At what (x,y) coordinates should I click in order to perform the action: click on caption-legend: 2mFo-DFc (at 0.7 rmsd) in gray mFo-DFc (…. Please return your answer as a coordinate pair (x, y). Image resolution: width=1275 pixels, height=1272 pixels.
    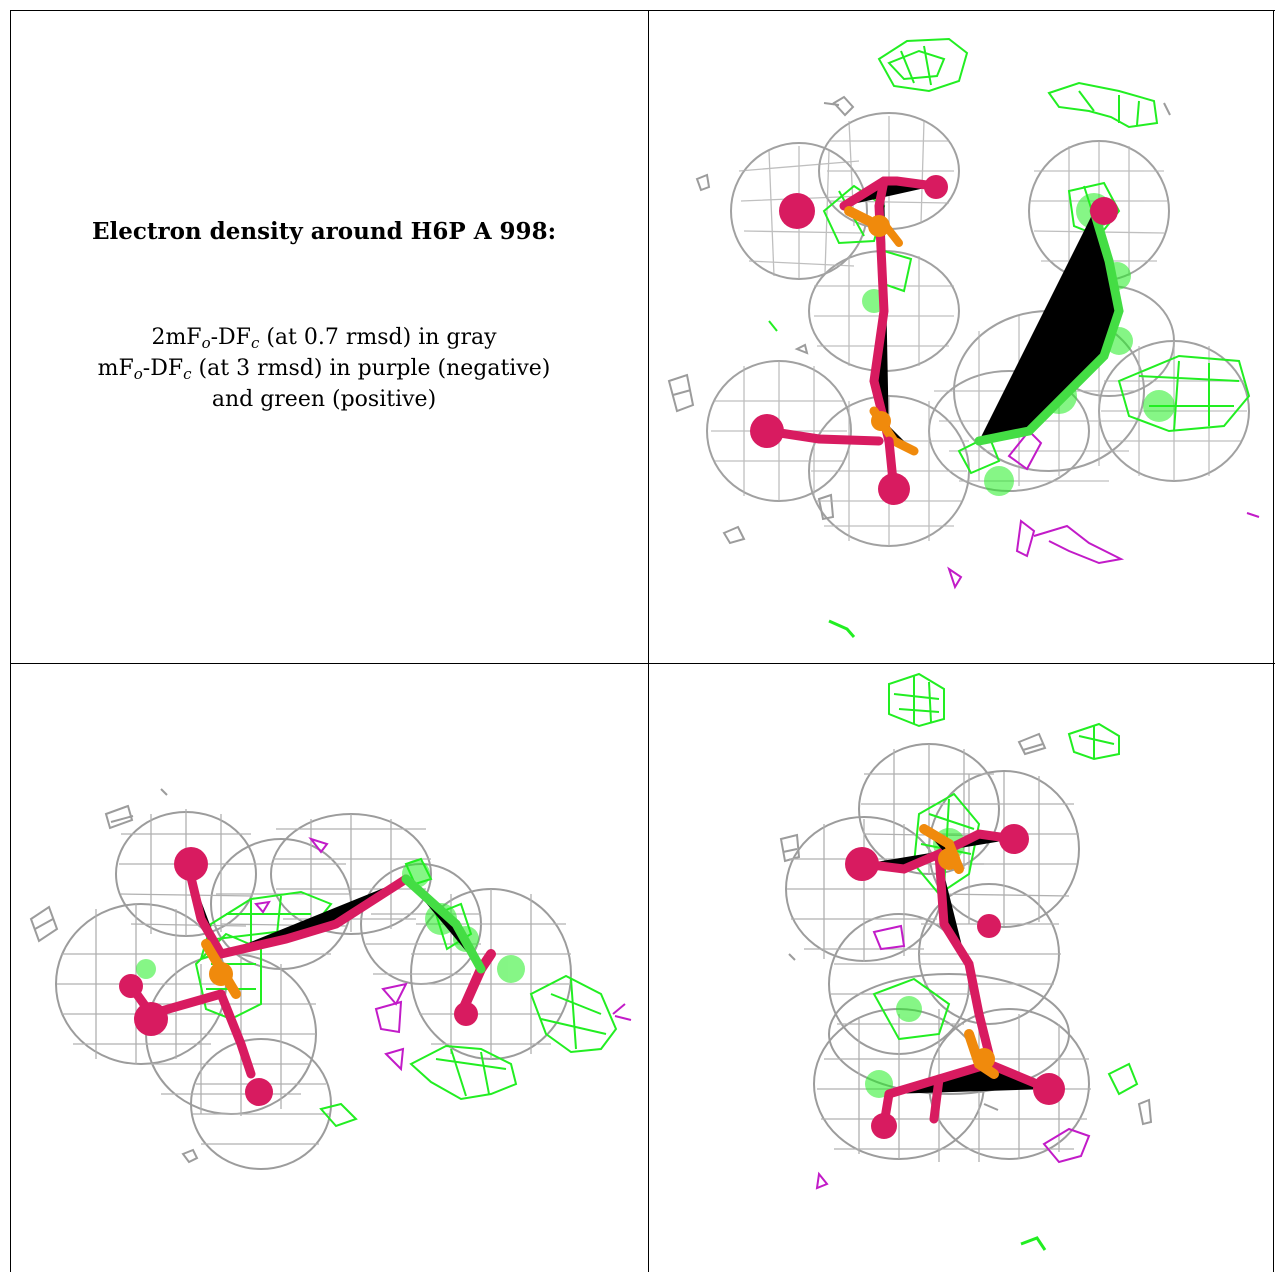
    Looking at the image, I should click on (324, 368).